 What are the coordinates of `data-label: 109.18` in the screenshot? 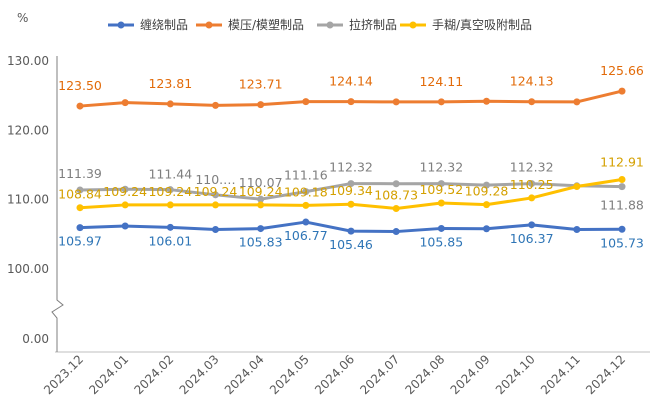 It's located at (306, 191).